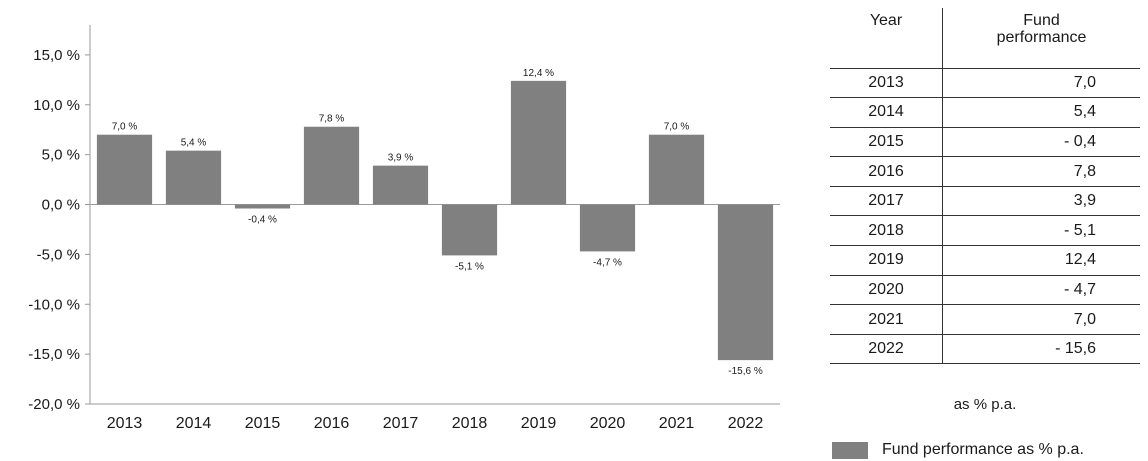 This screenshot has width=1148, height=461. What do you see at coordinates (54, 354) in the screenshot?
I see `y-tick-label: -15,0 %` at bounding box center [54, 354].